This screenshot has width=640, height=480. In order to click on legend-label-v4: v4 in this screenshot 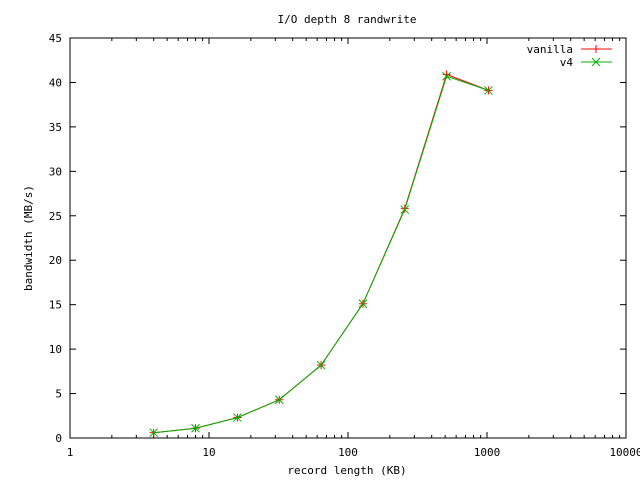, I will do `click(567, 62)`.